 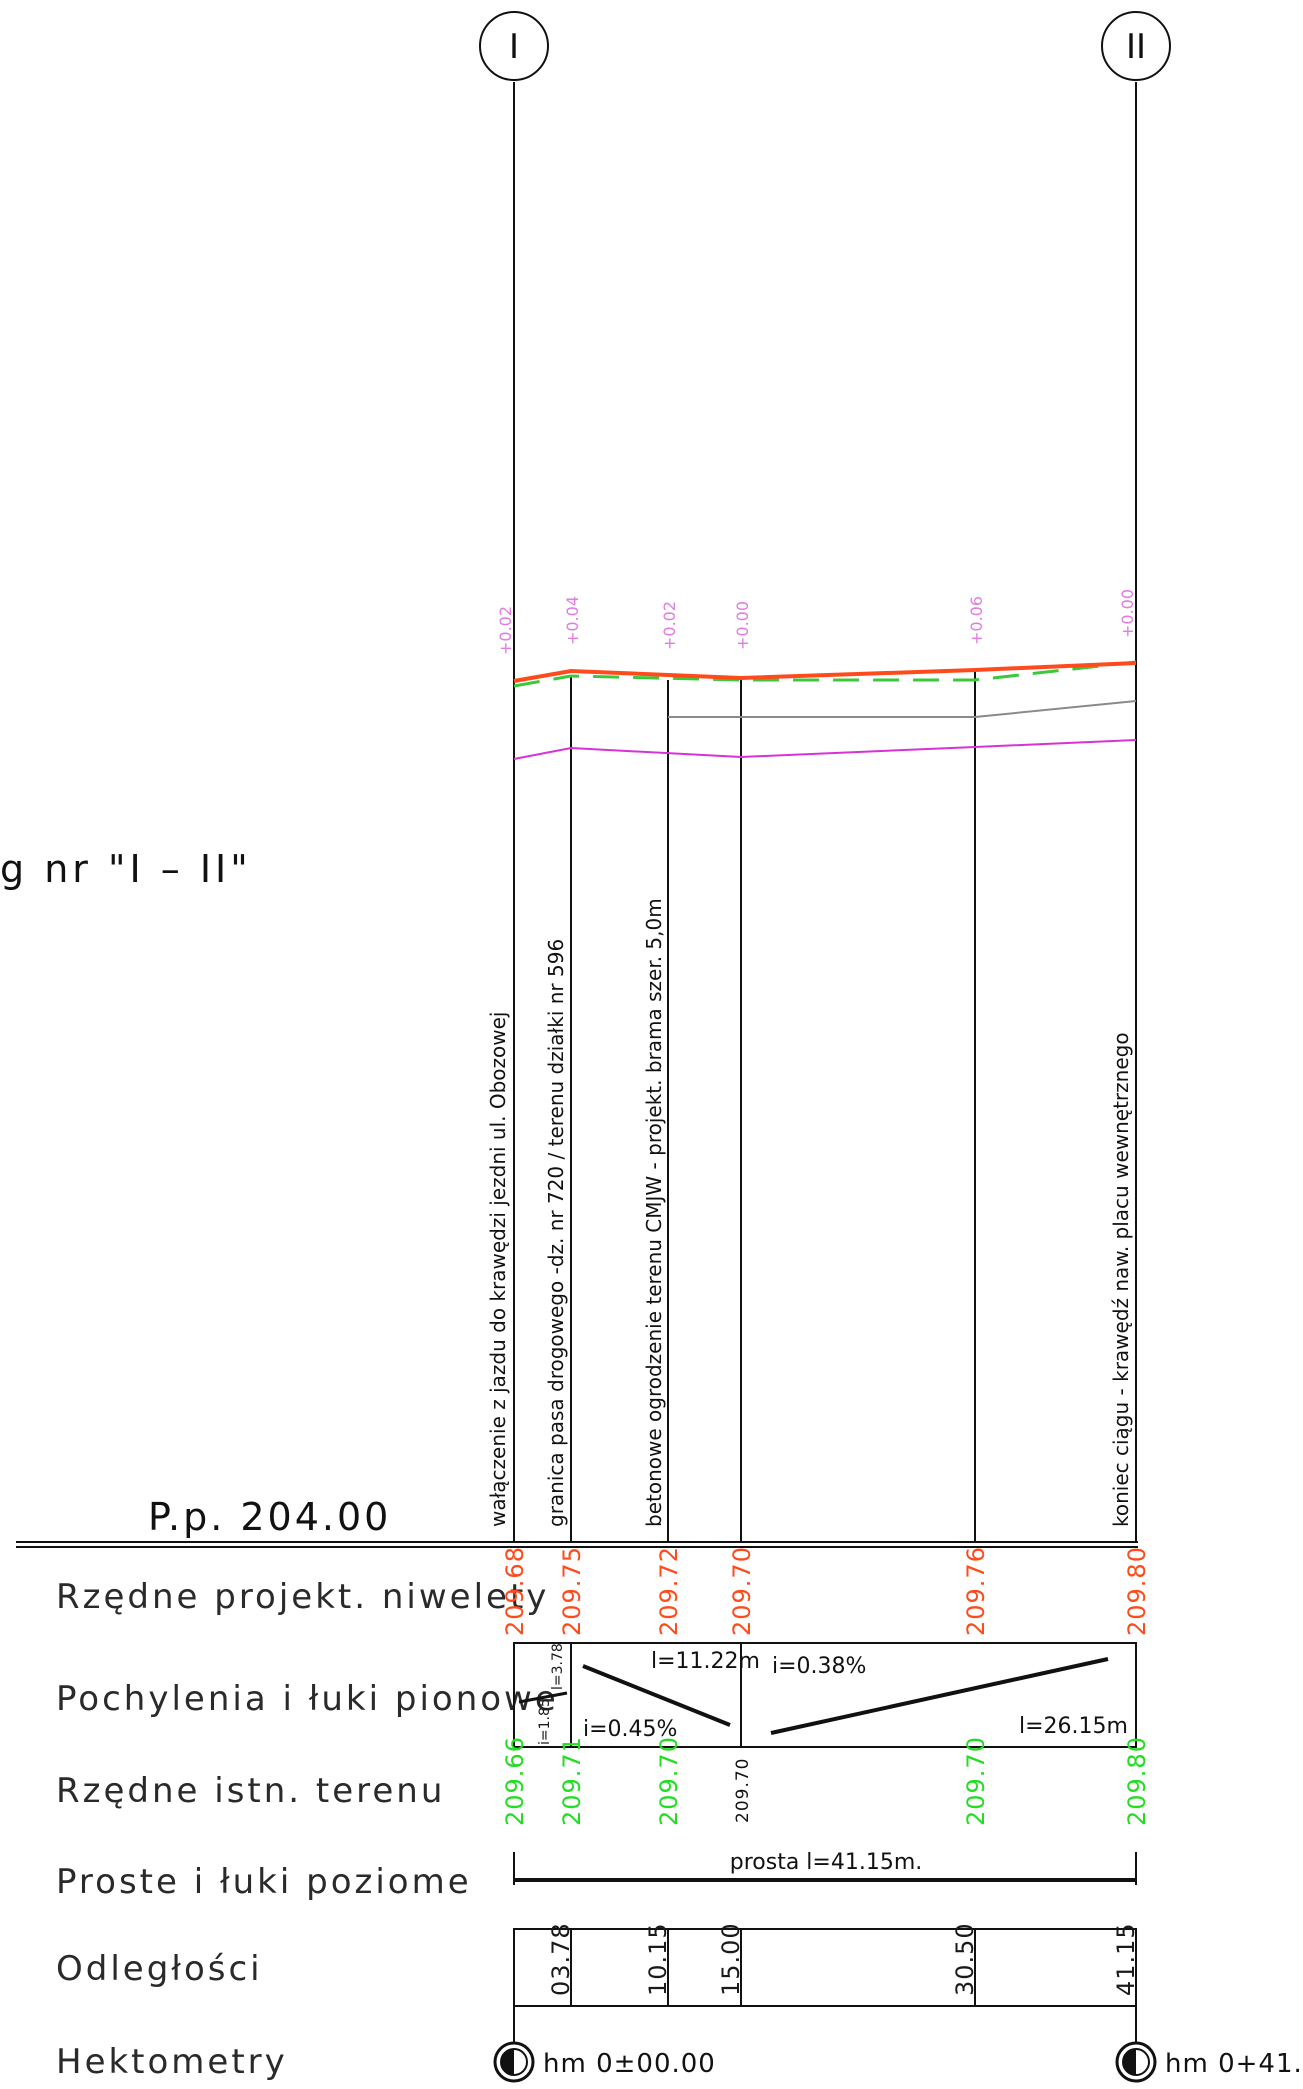 I want to click on slope-seg1-l: l=3.78, so click(x=558, y=1666).